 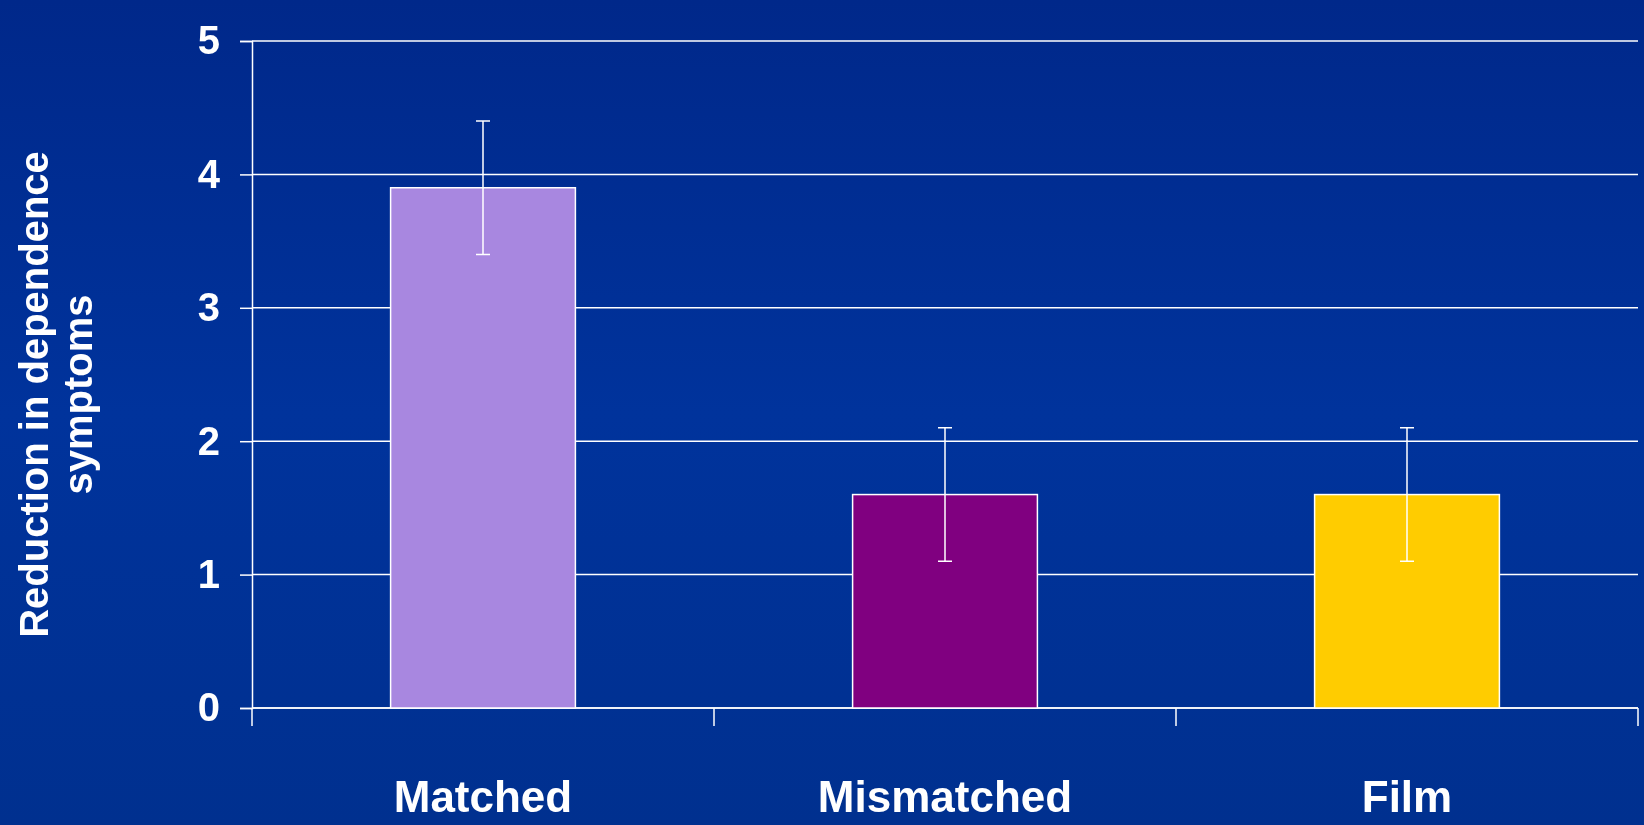 What do you see at coordinates (208, 40) in the screenshot?
I see `y-tick-label: 5` at bounding box center [208, 40].